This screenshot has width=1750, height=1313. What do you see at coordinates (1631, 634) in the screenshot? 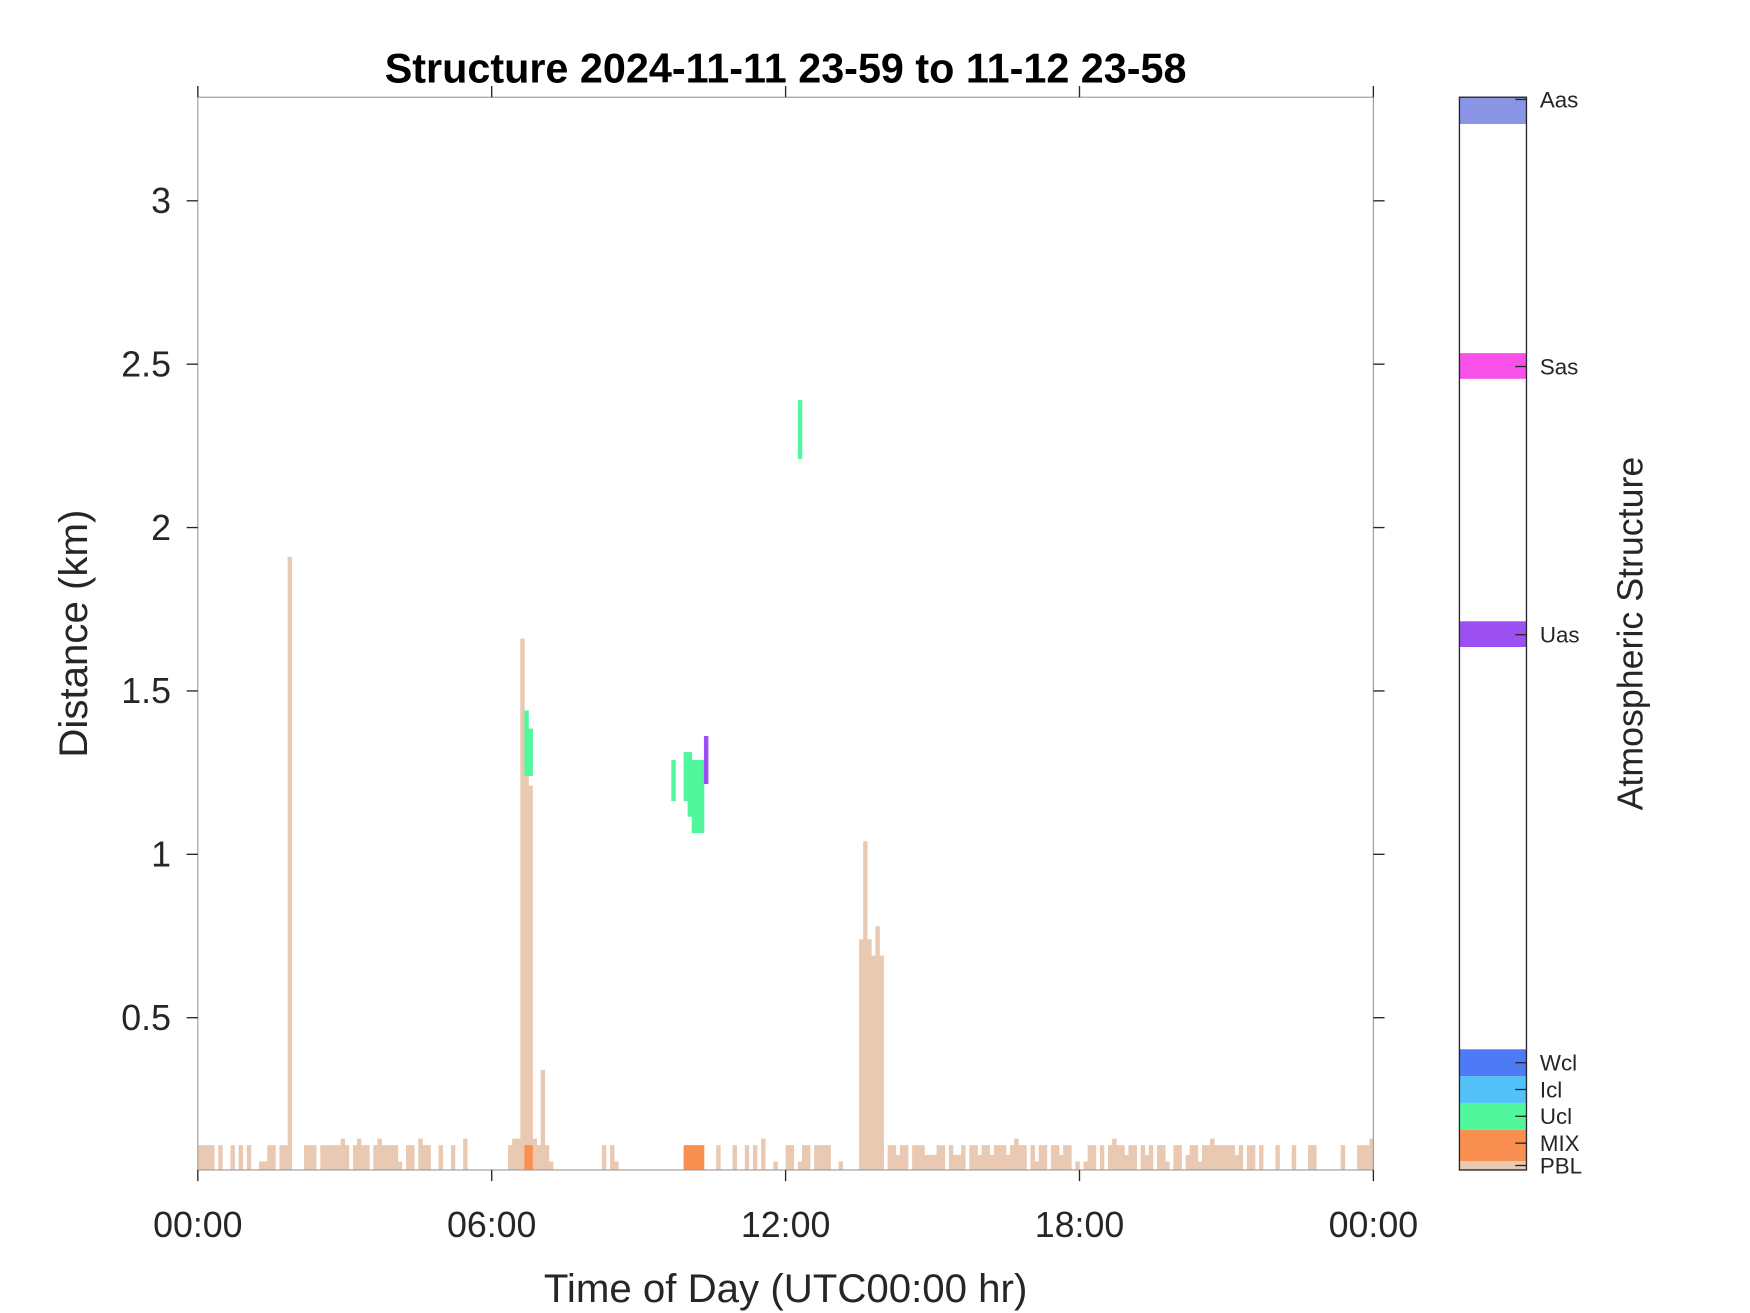
I see `colorbar-title: Atmospheric Structure` at bounding box center [1631, 634].